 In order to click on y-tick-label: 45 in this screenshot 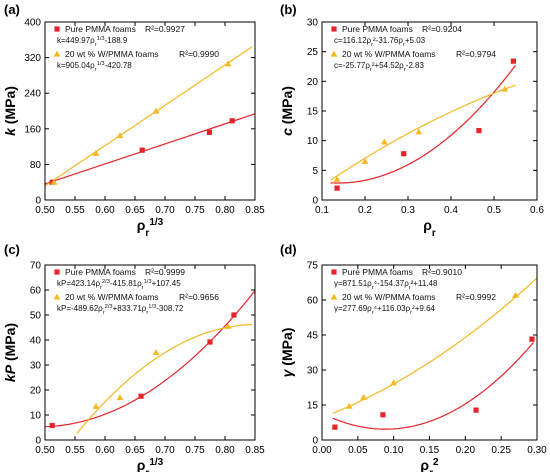, I will do `click(313, 336)`.